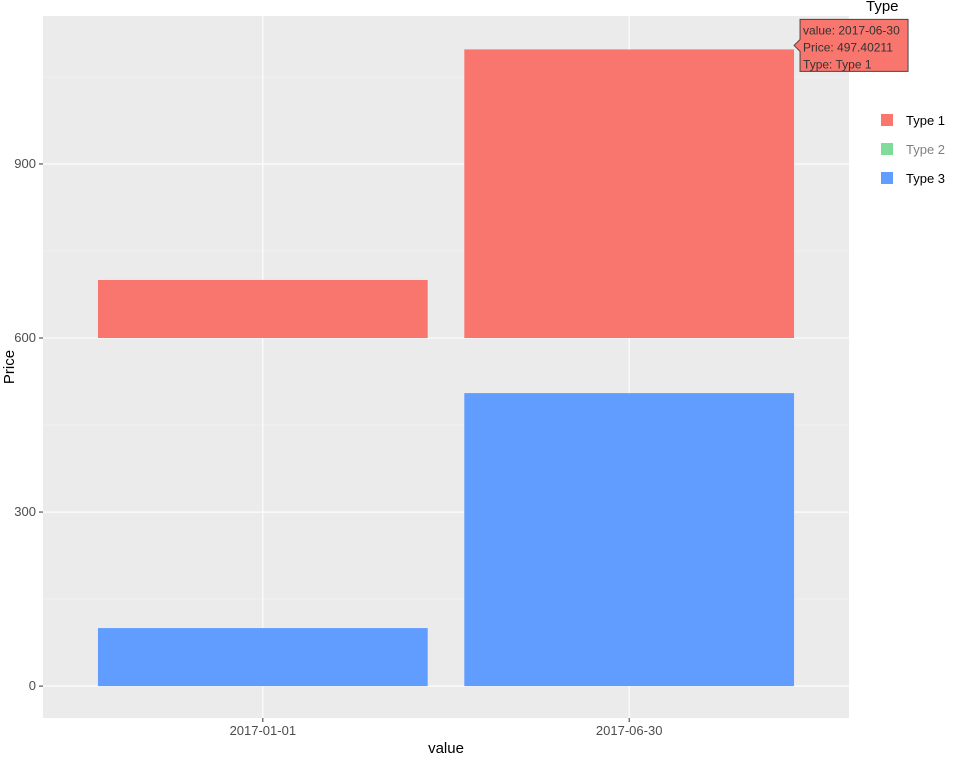 This screenshot has height=764, width=978. What do you see at coordinates (925, 149) in the screenshot?
I see `legend-label: Type 2` at bounding box center [925, 149].